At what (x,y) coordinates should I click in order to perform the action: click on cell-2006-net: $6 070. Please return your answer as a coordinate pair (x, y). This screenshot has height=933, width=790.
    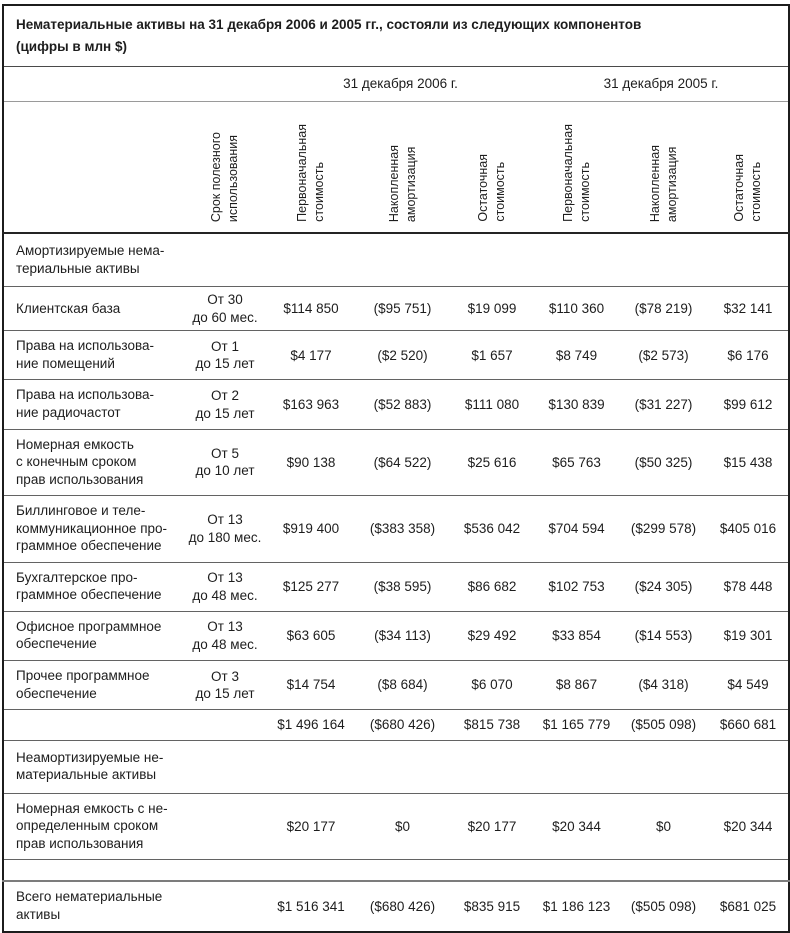
    Looking at the image, I should click on (492, 685).